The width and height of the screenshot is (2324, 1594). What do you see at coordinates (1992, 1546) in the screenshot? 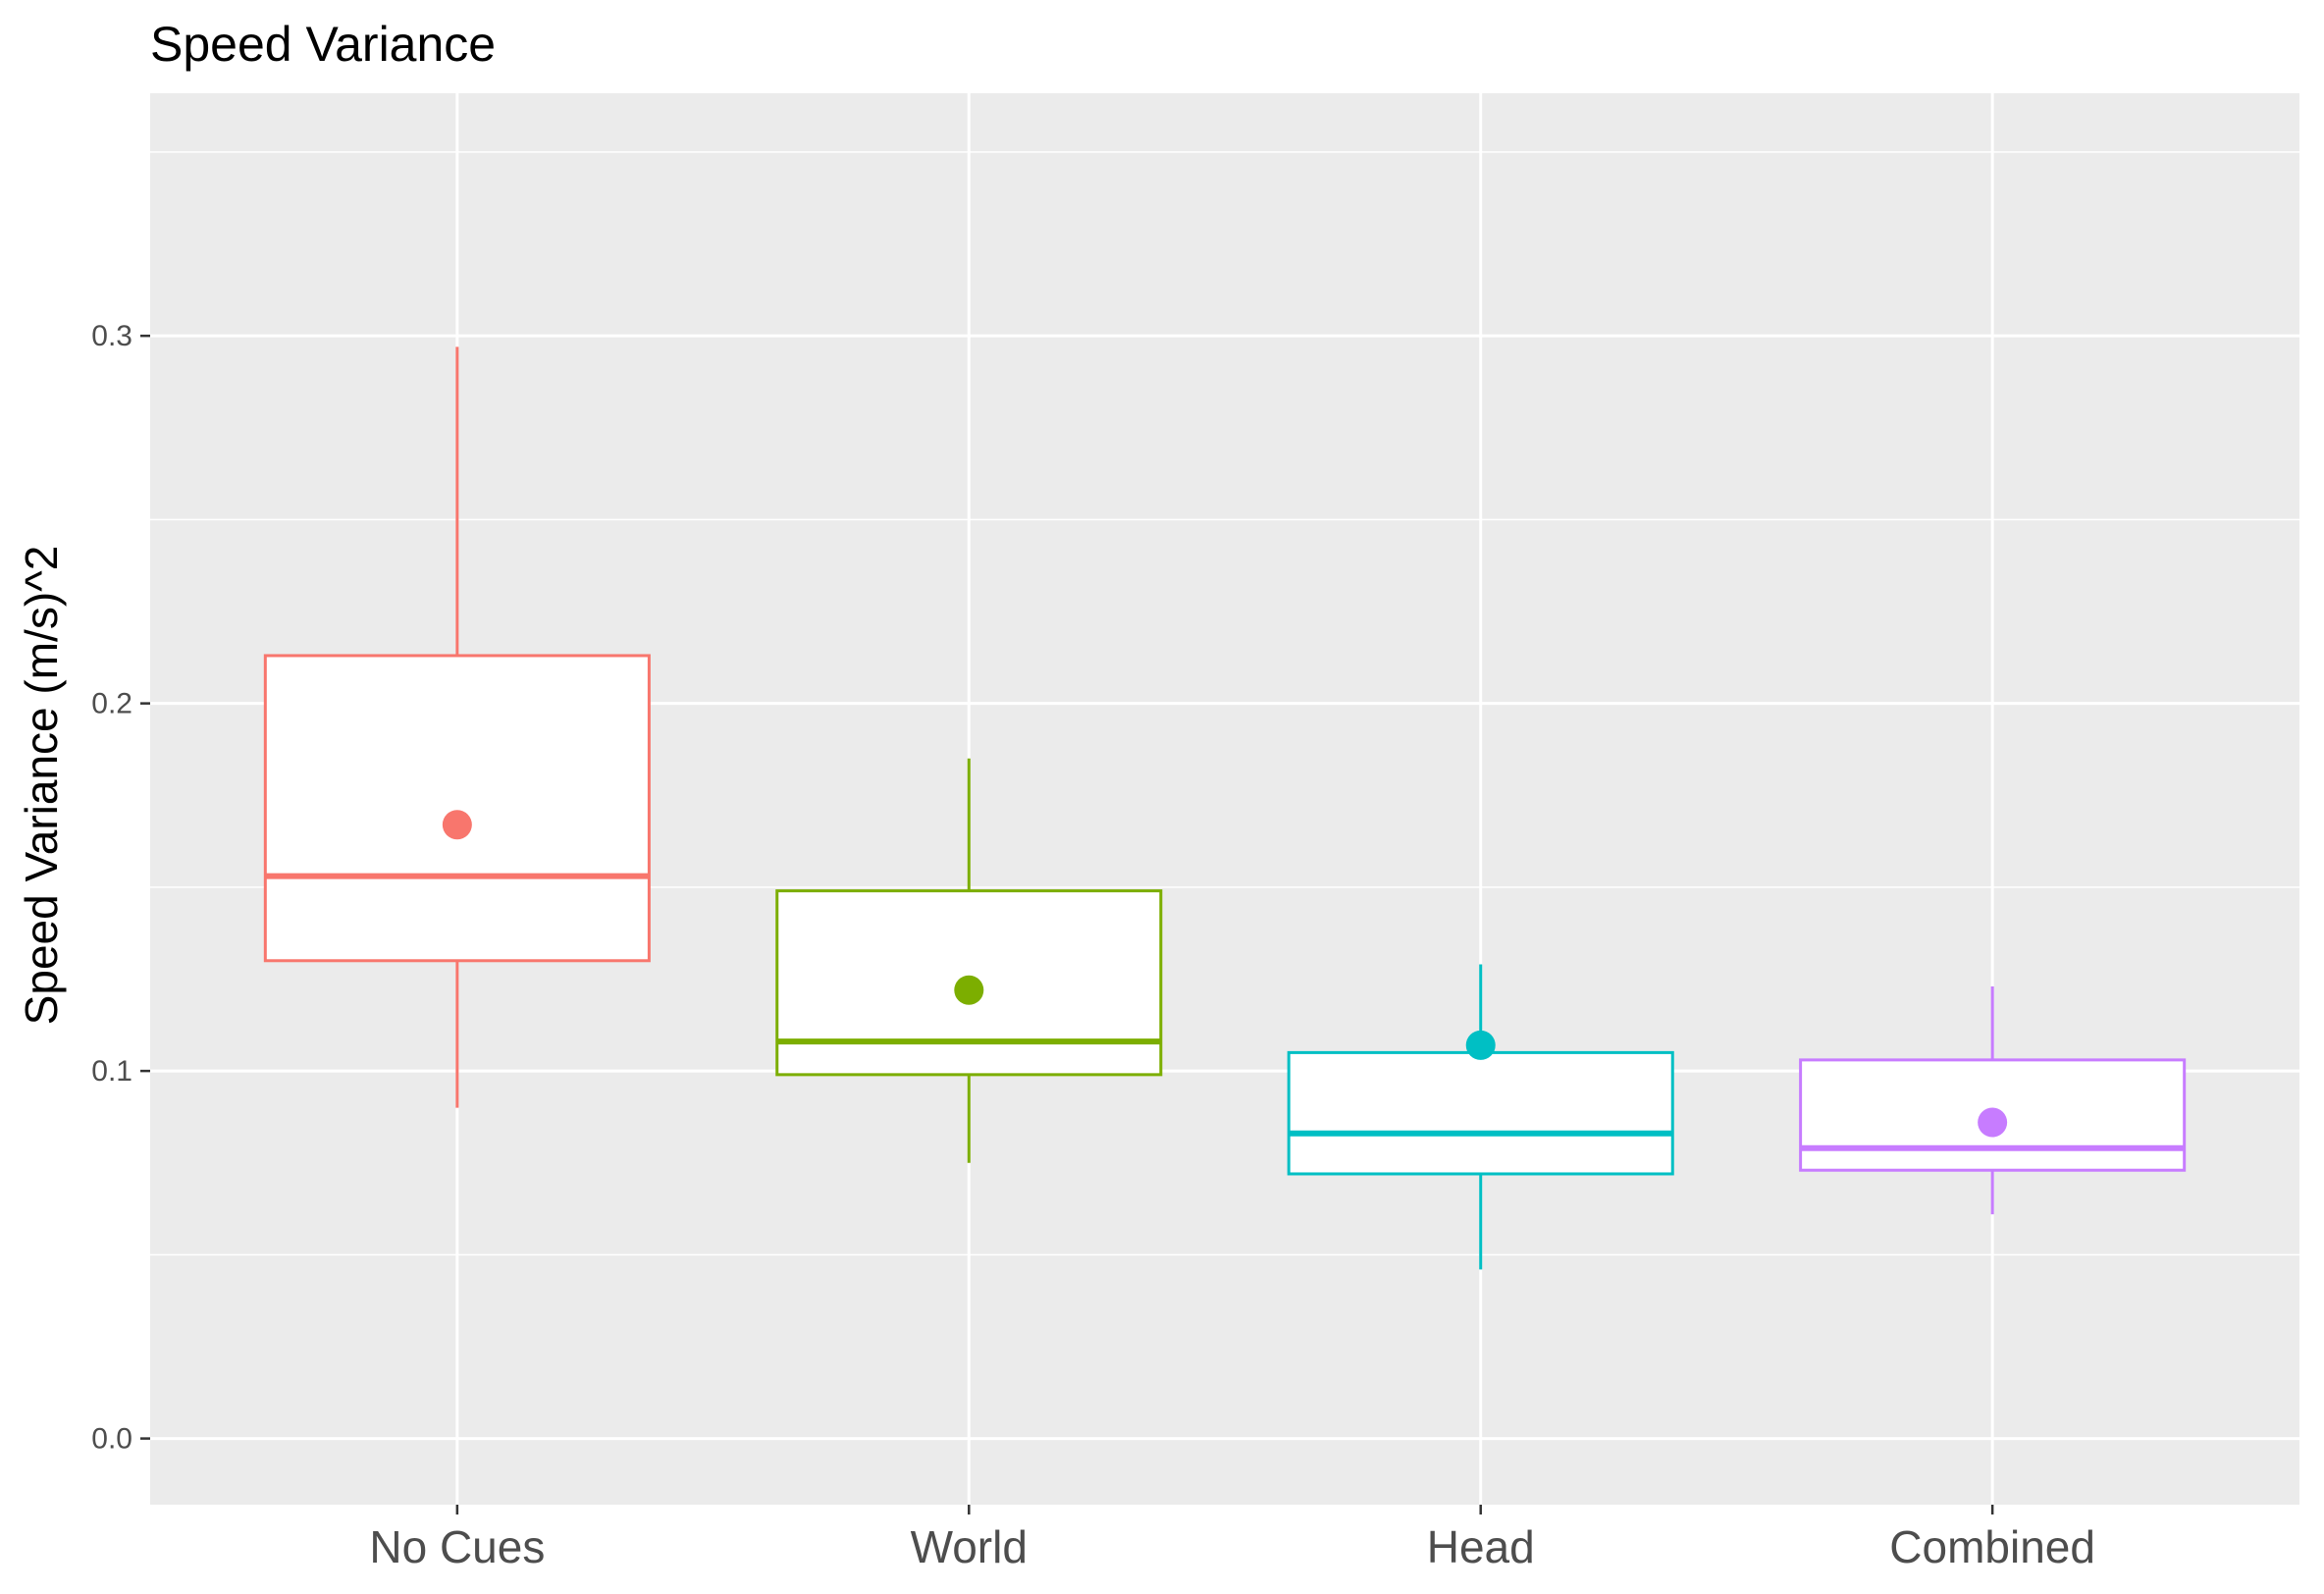
I see `x-tick-label: Combined` at bounding box center [1992, 1546].